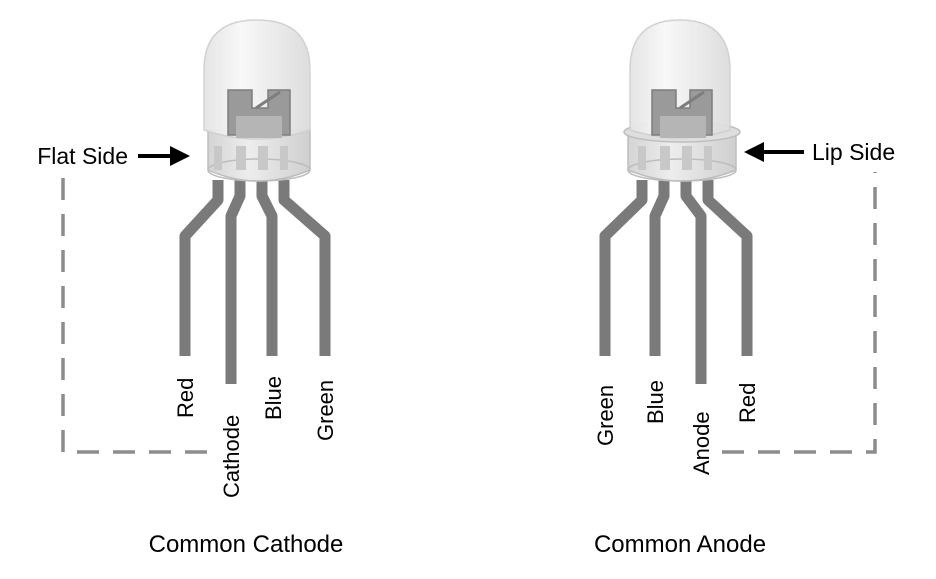 The height and width of the screenshot is (579, 936). Describe the element at coordinates (682, 100) in the screenshot. I see `anode-led-body` at that location.